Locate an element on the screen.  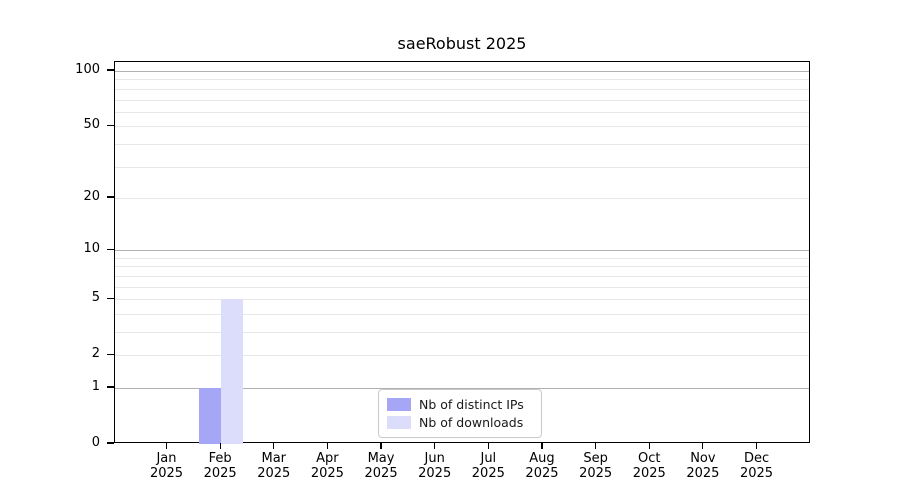
y-tick-label-100: 100 is located at coordinates (87, 70).